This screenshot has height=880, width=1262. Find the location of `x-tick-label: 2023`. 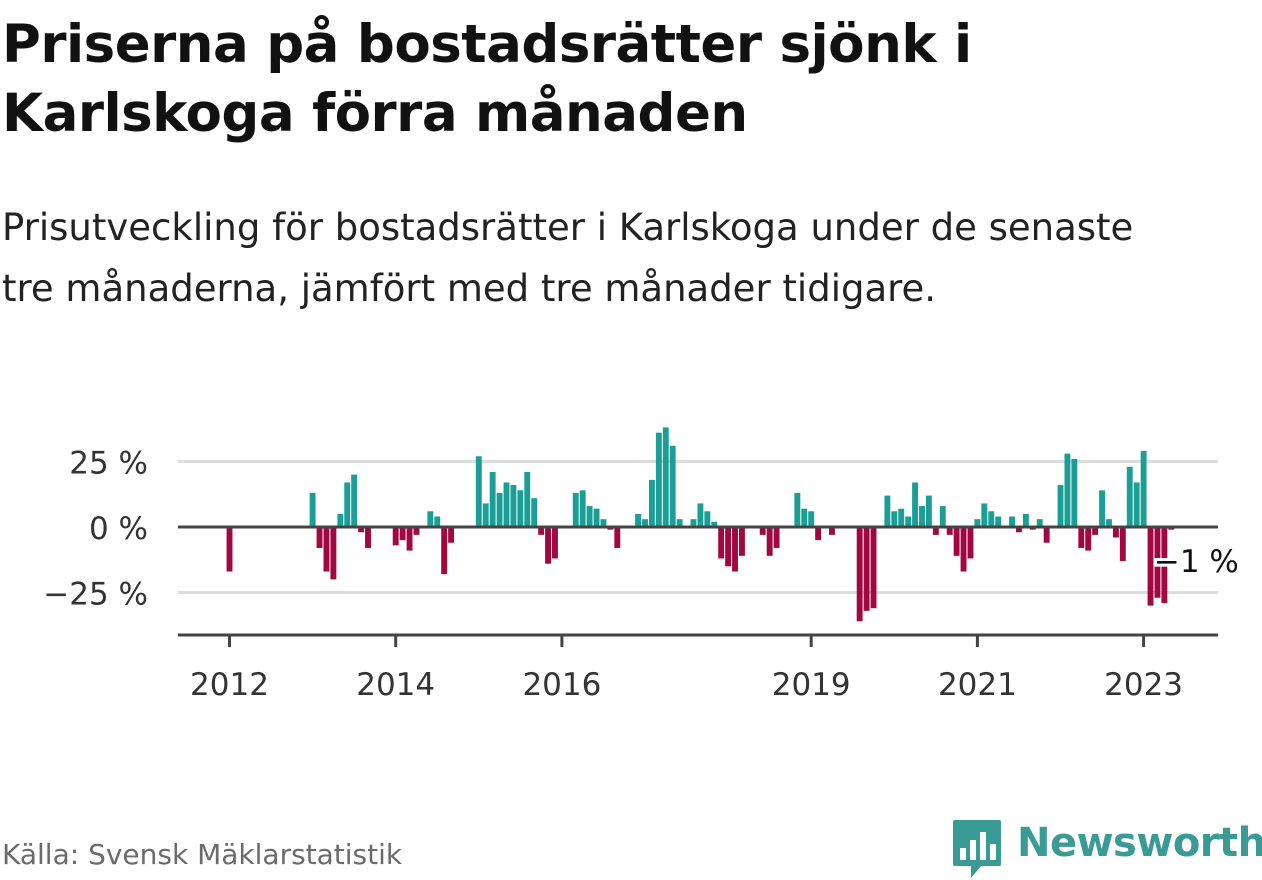

x-tick-label: 2023 is located at coordinates (1143, 685).